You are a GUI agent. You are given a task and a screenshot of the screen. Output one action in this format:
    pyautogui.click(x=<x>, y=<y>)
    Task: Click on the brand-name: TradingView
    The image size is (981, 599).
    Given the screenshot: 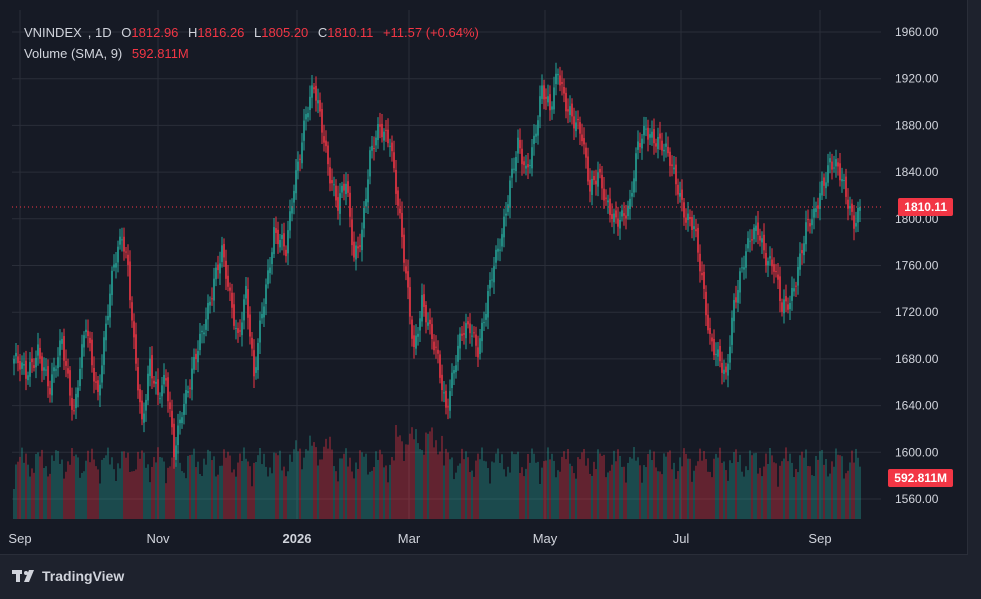 What is the action you would take?
    pyautogui.click(x=83, y=576)
    